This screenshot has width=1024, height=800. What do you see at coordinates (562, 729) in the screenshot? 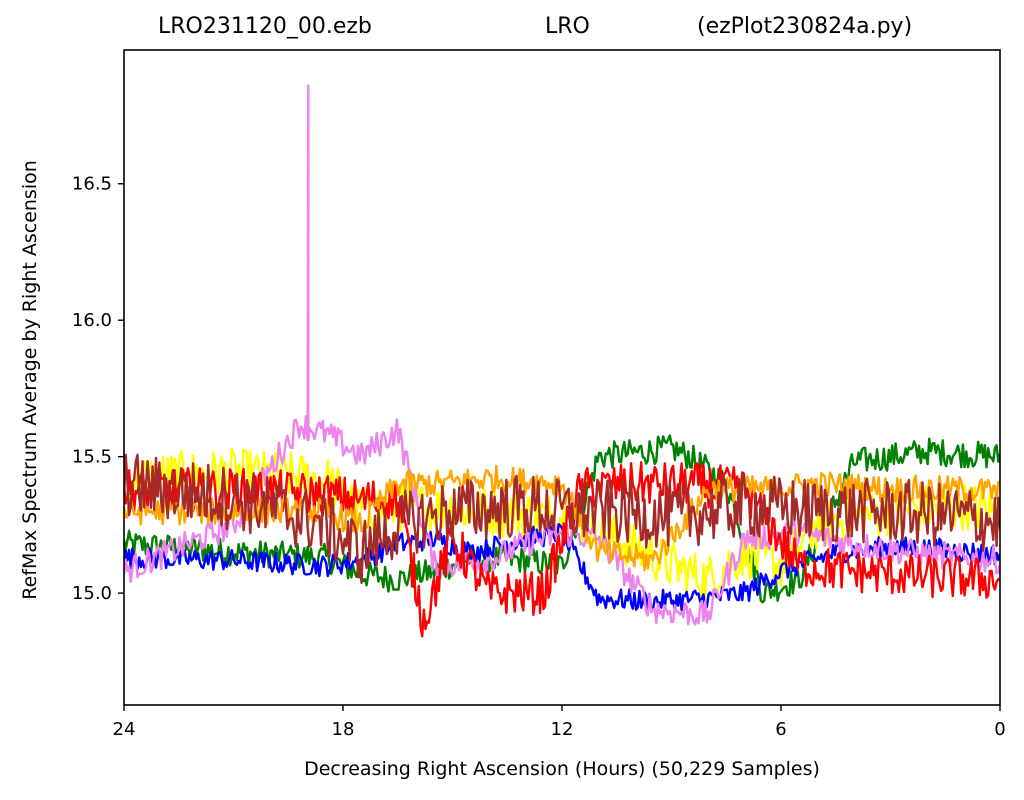
I see `x-tick-label: 12` at bounding box center [562, 729].